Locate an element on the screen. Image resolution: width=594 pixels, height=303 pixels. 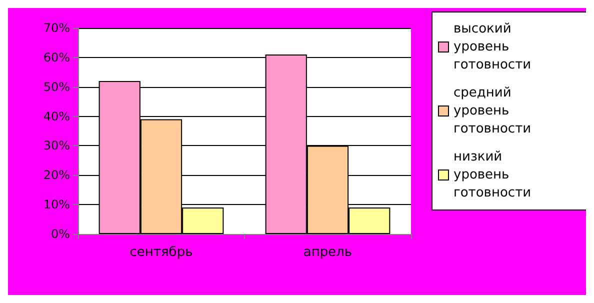
y-tick-label: 70% is located at coordinates (56, 28).